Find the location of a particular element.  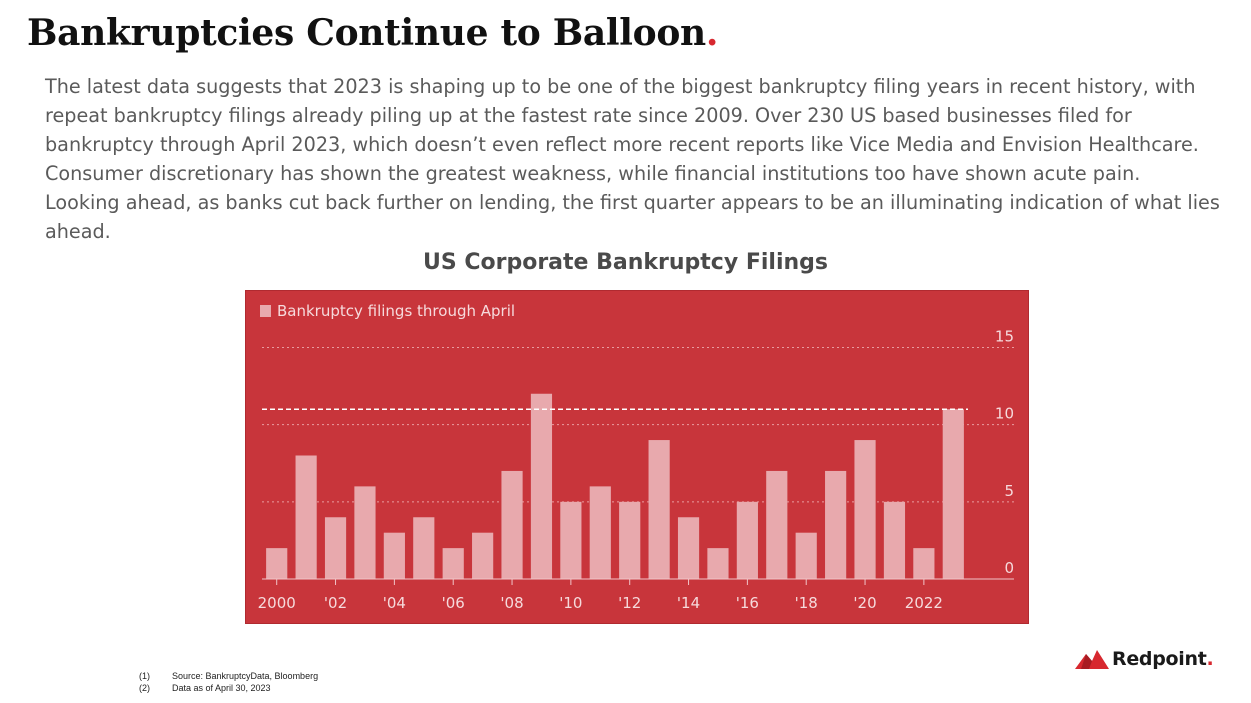

page-title-text: Bankruptcies Continue to Balloon is located at coordinates (366, 33).